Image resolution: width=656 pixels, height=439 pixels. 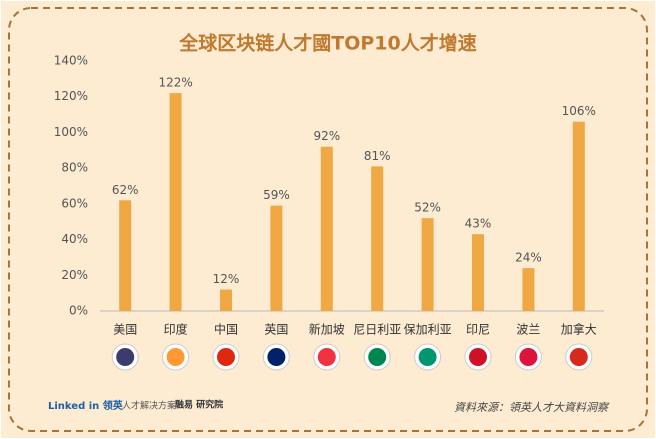 What do you see at coordinates (579, 329) in the screenshot?
I see `x-tick-label: 加拿大` at bounding box center [579, 329].